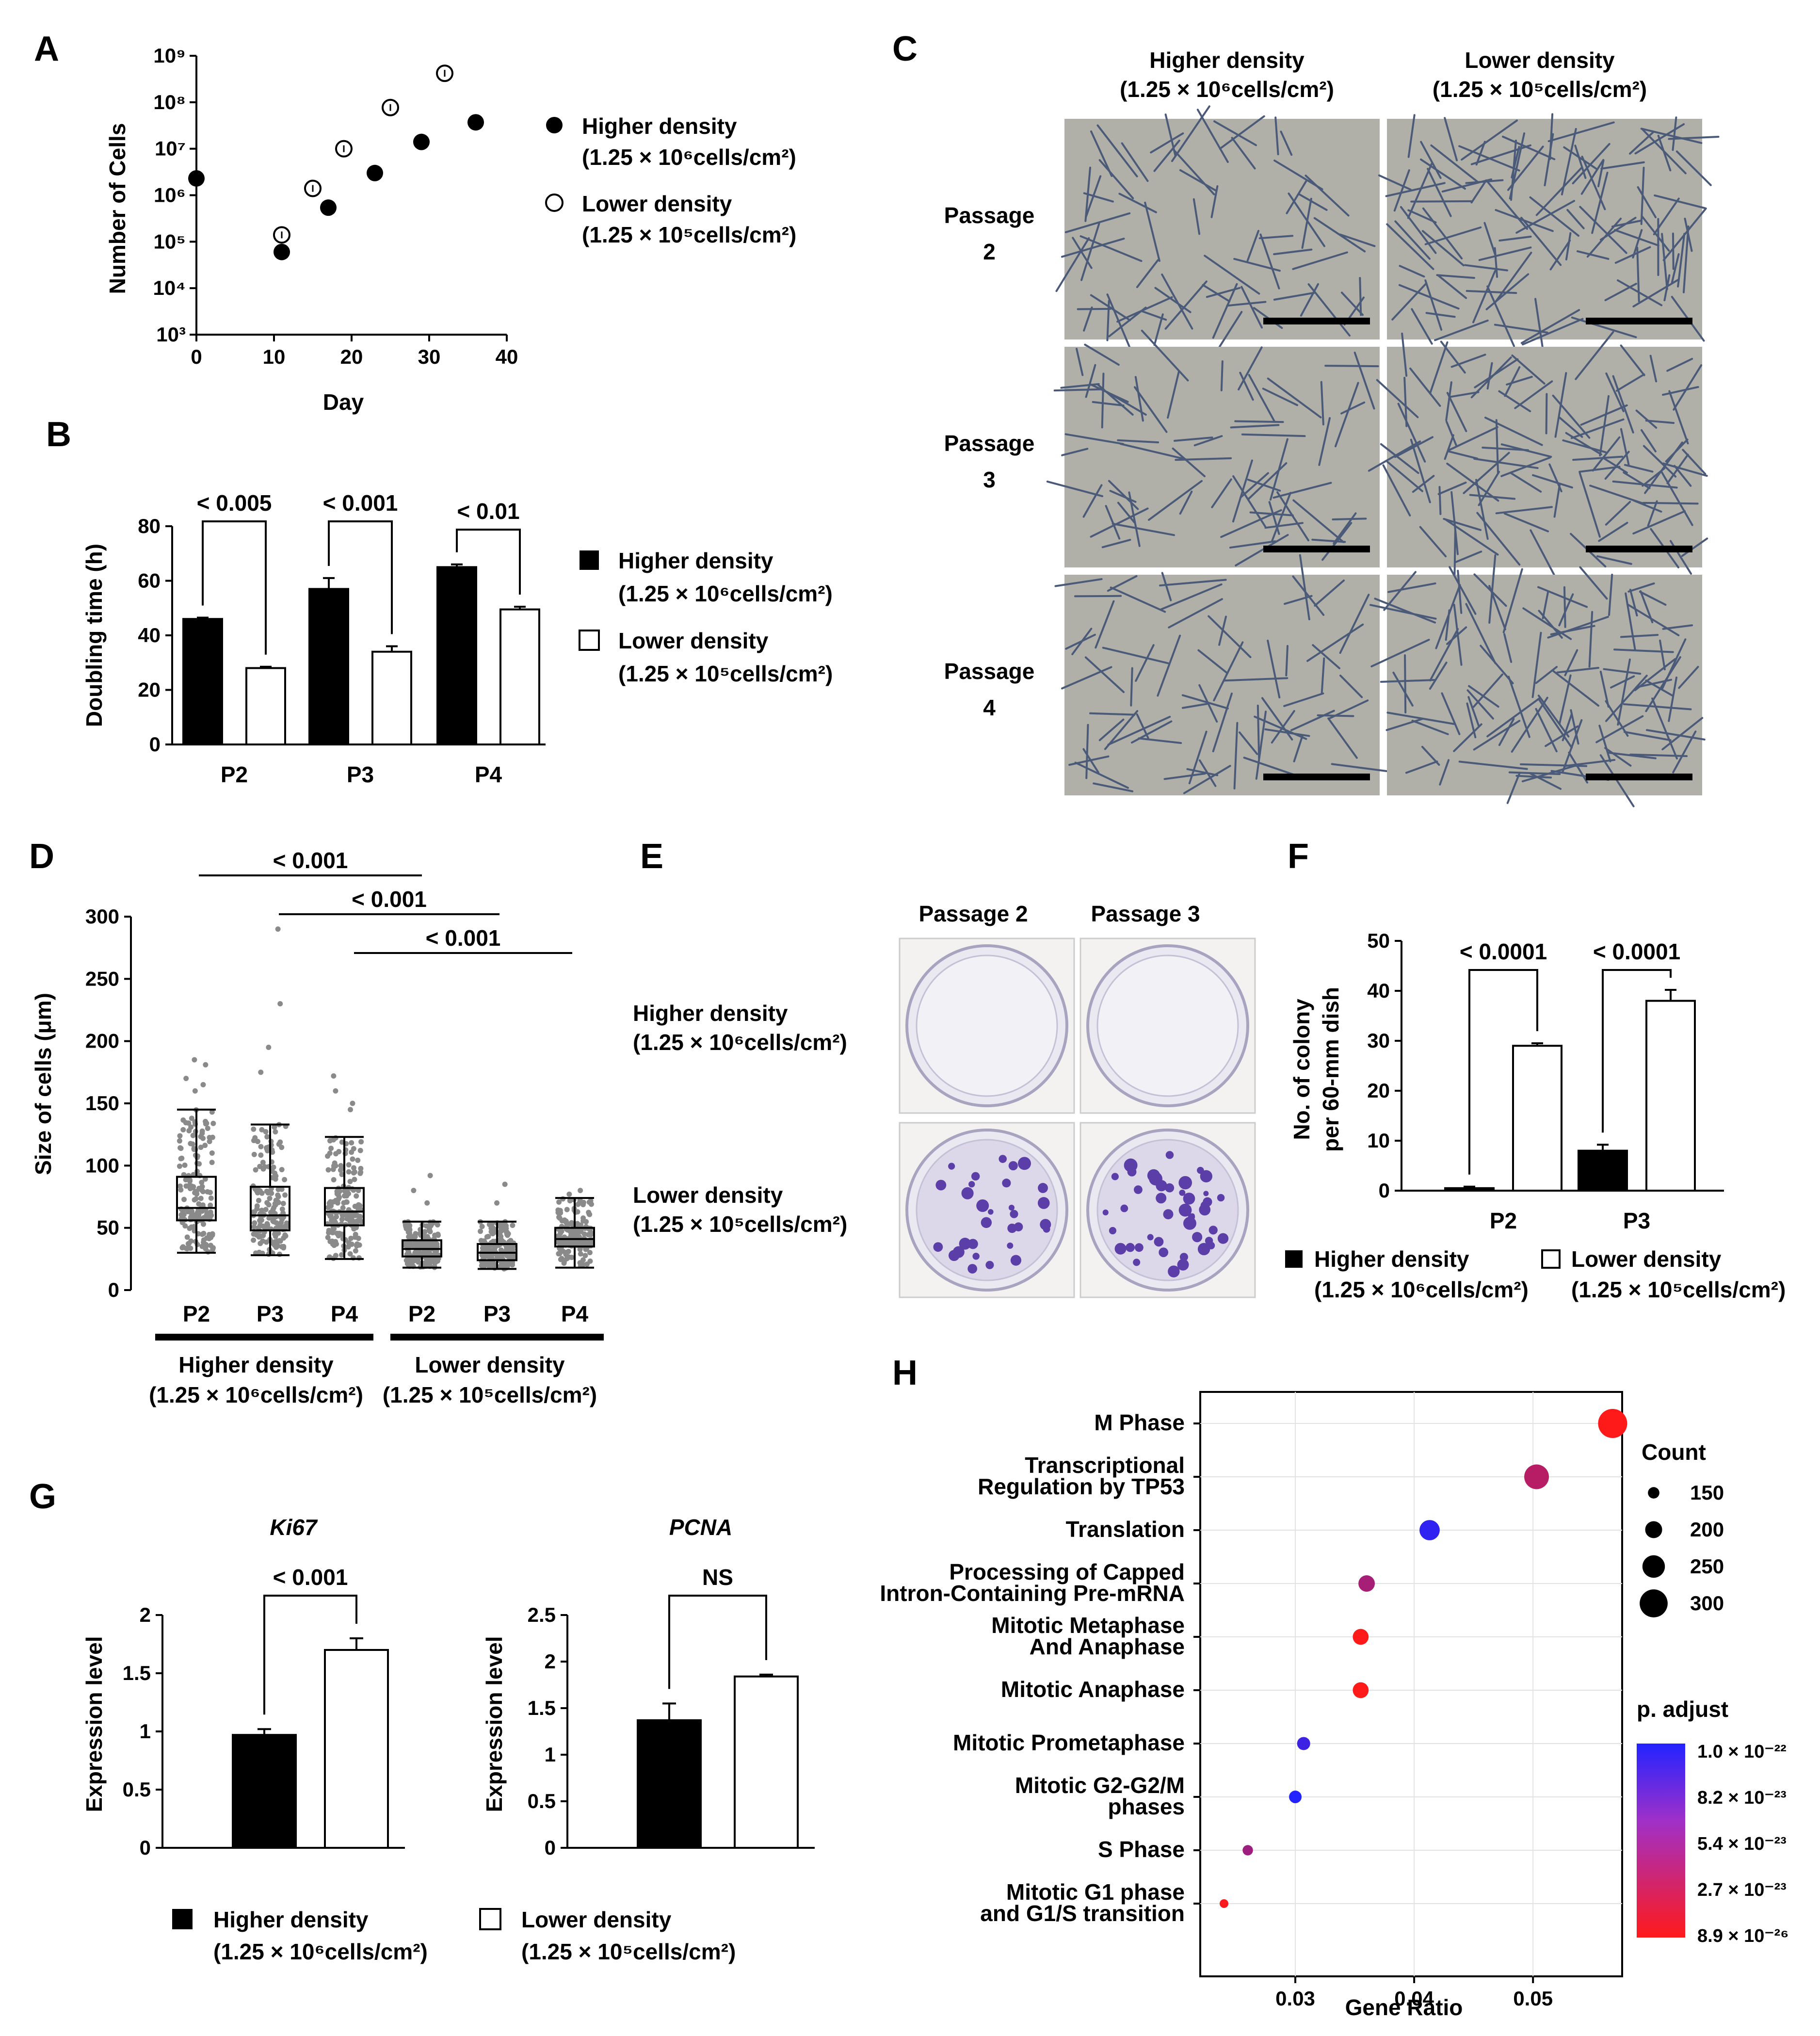 The image size is (1820, 2036). I want to click on dish-base, so click(1167, 1025).